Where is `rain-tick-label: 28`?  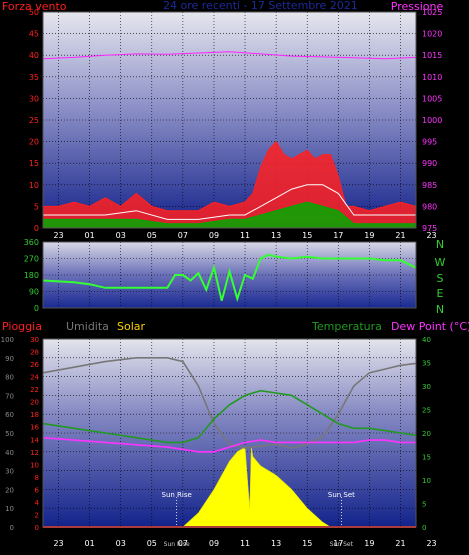 rain-tick-label: 28 is located at coordinates (34, 353).